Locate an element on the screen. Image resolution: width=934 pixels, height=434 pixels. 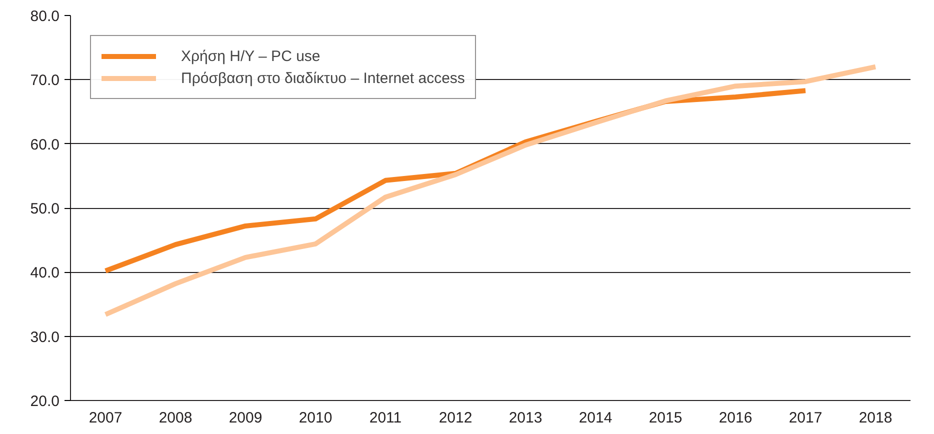
x-tick-label: 2013 is located at coordinates (525, 418).